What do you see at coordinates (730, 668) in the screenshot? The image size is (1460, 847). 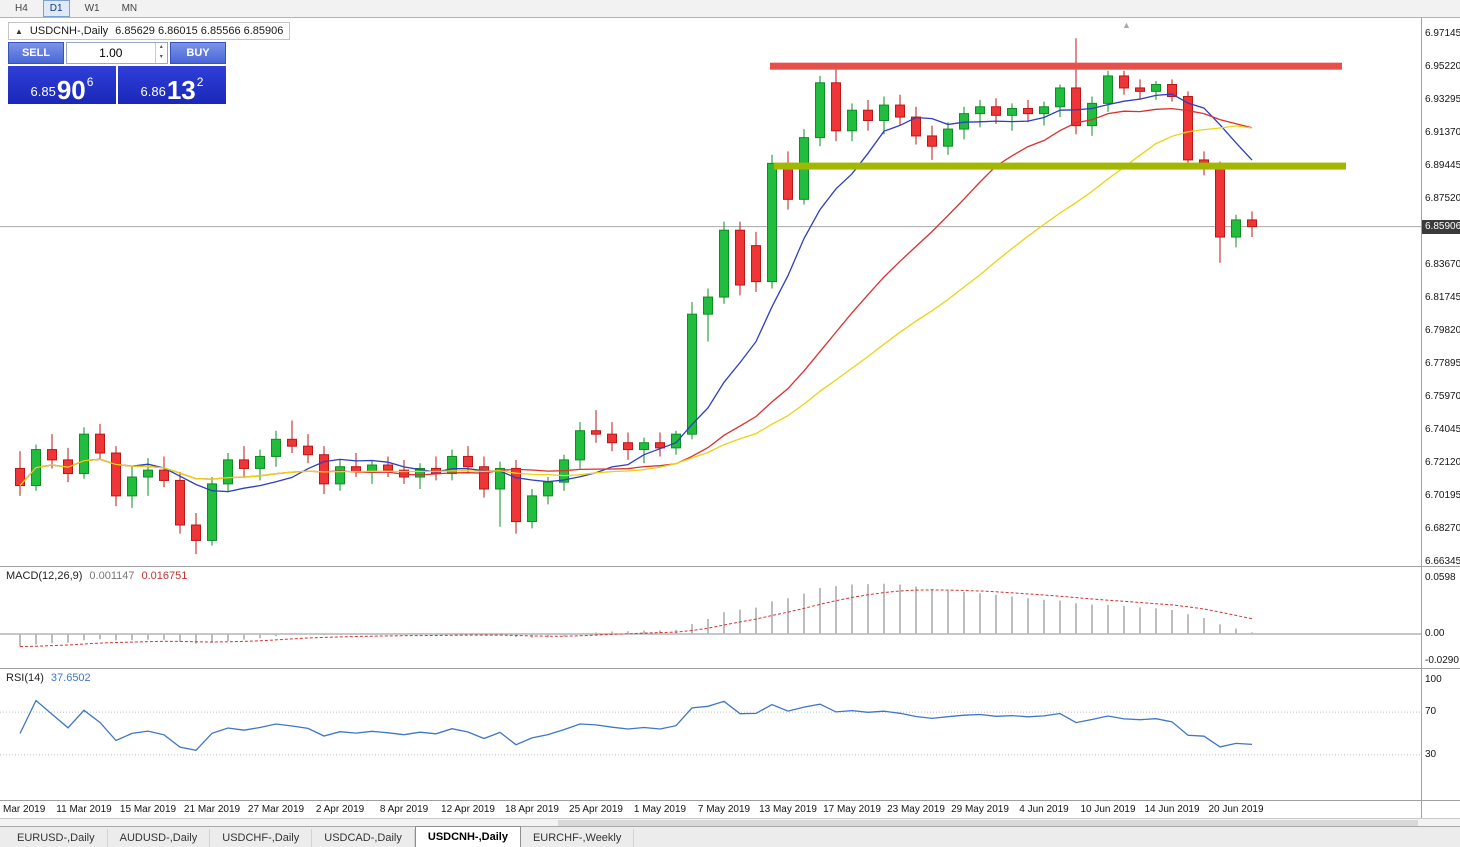 I see `pane-splitter-macd-rsi` at bounding box center [730, 668].